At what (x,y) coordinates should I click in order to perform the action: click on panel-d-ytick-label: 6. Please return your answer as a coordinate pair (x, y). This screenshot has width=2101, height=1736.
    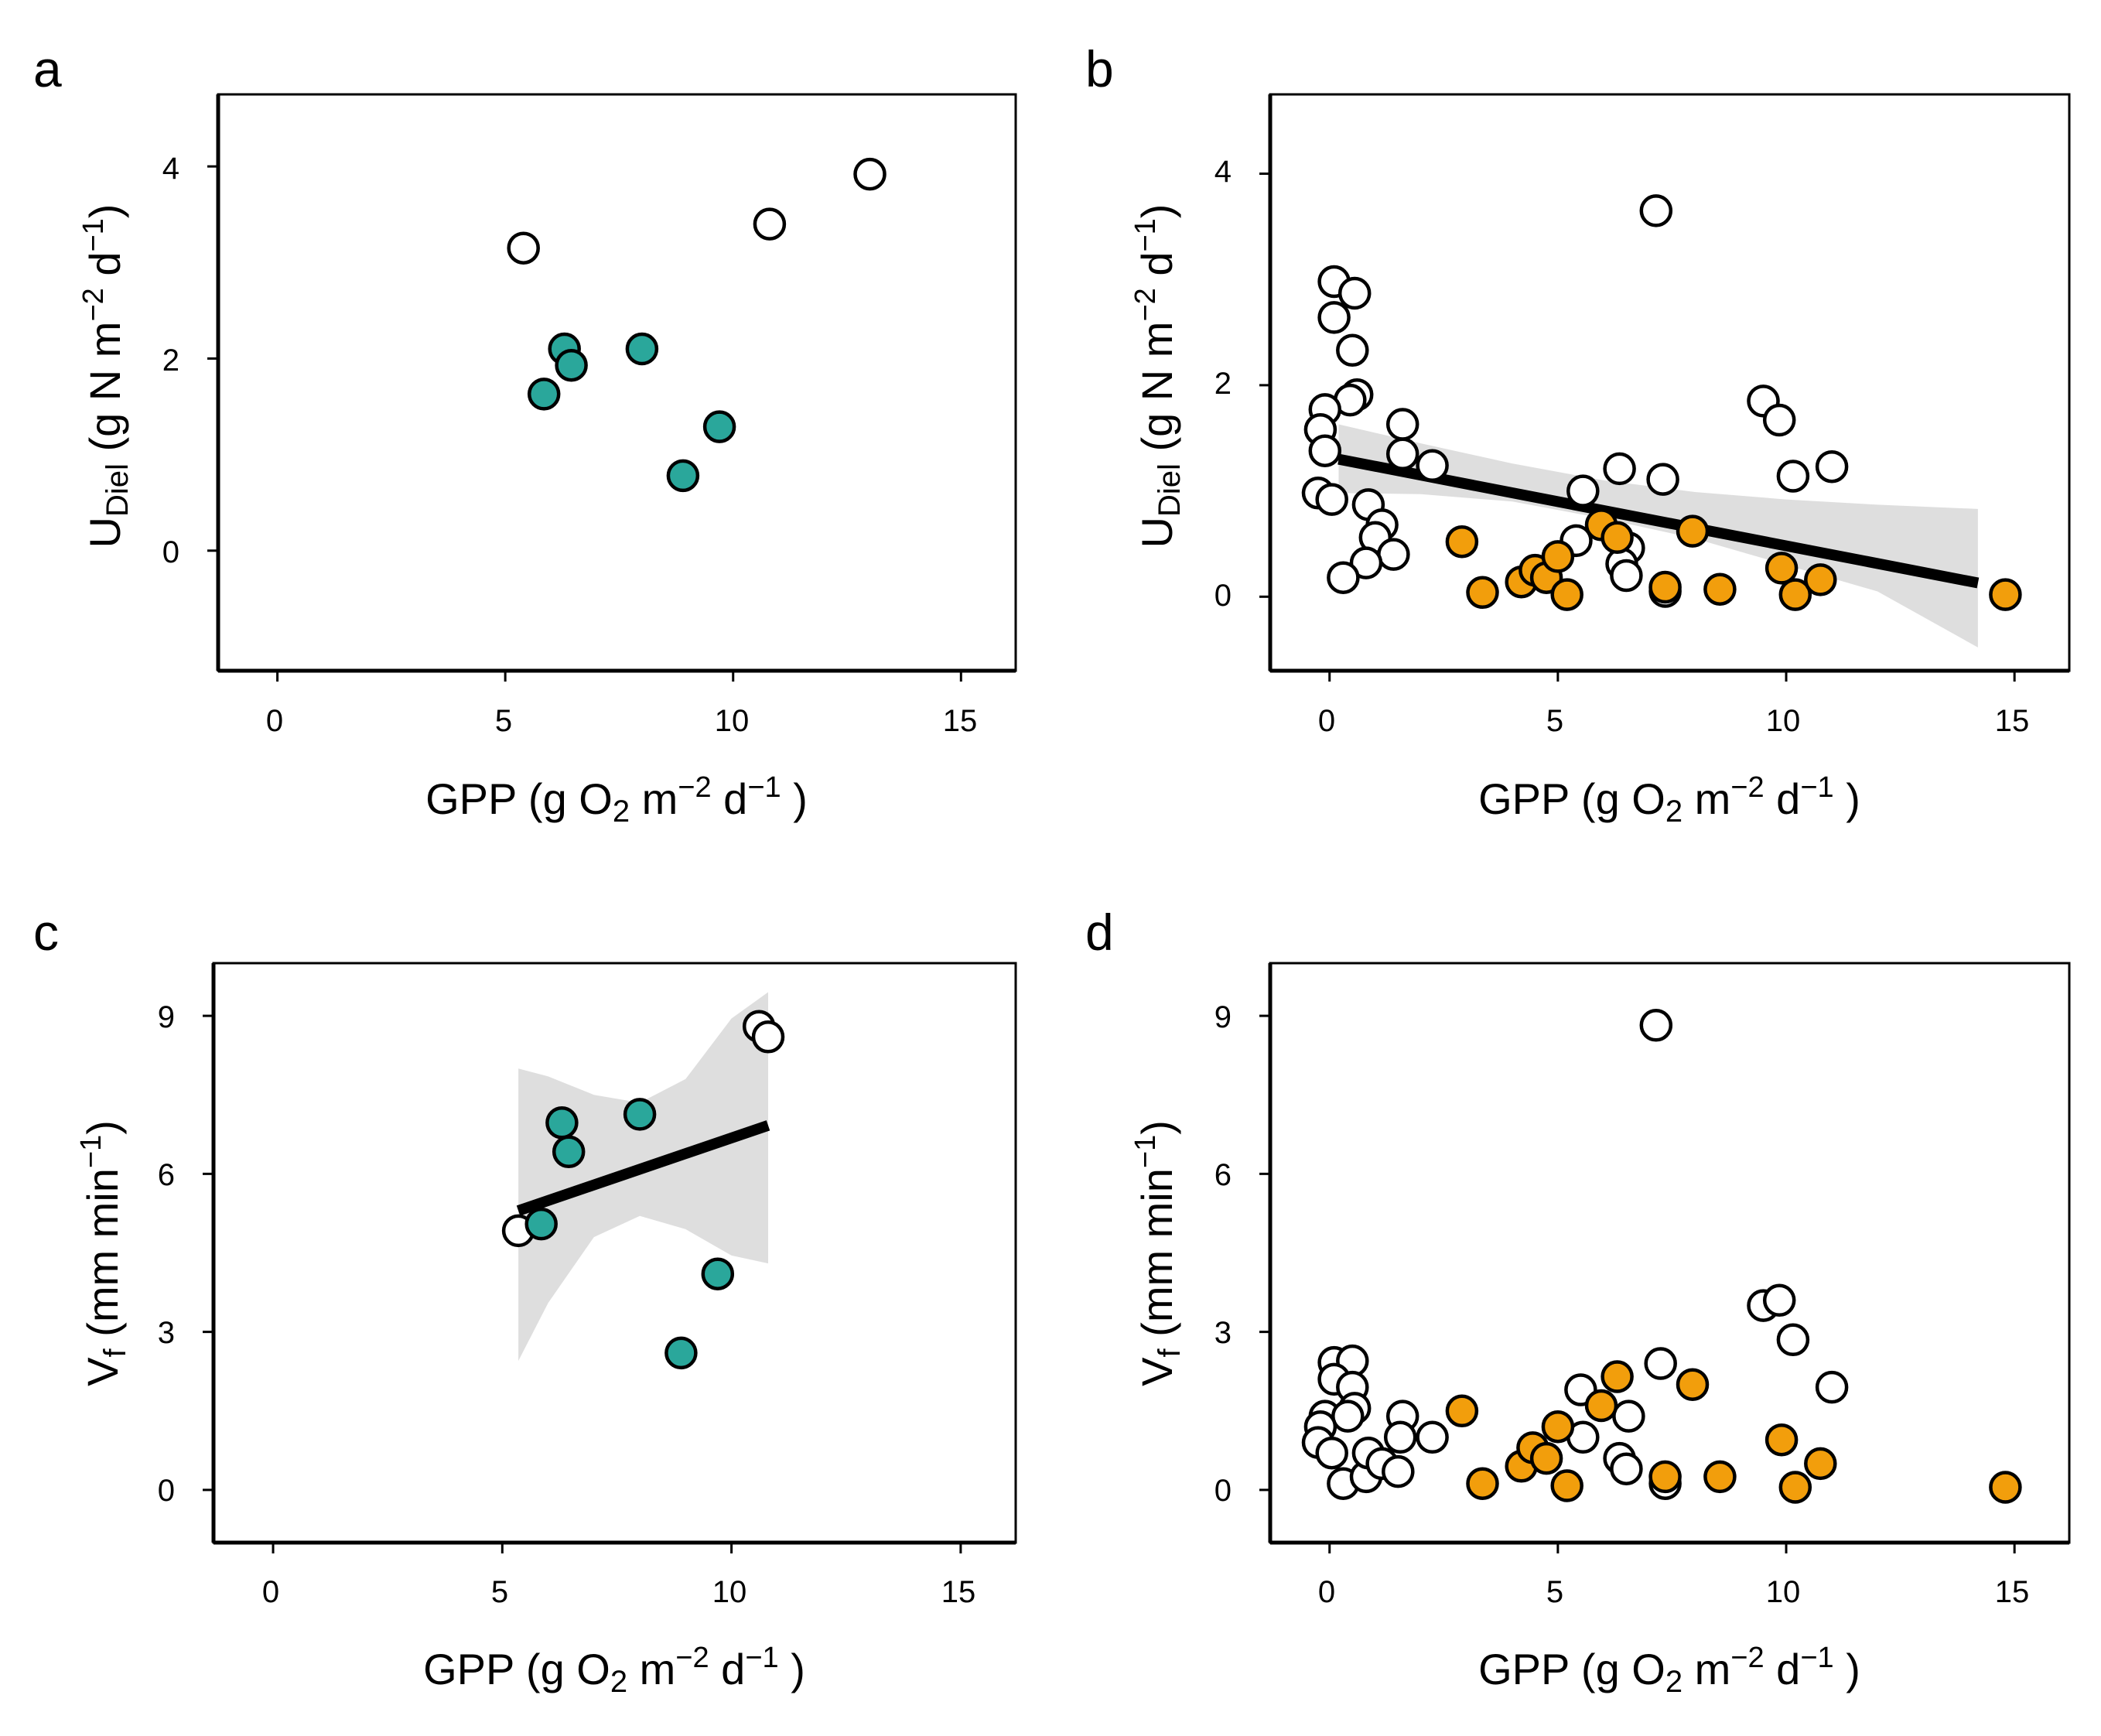
    Looking at the image, I should click on (1223, 1175).